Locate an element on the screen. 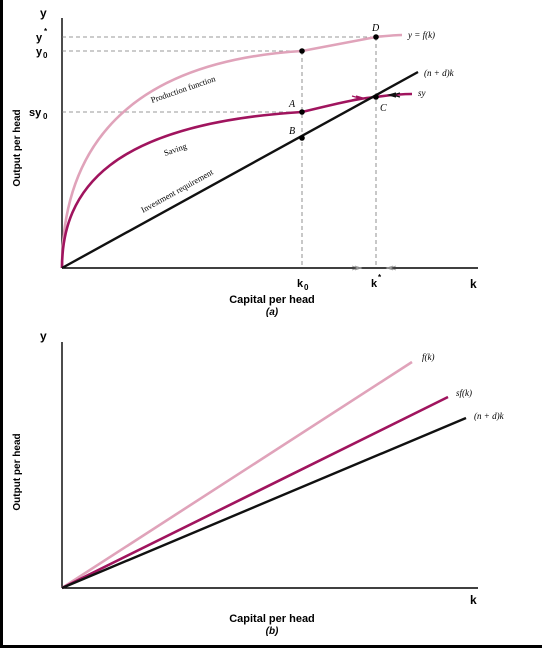 This screenshot has height=648, width=542. frame-bottom-edge is located at coordinates (271, 646).